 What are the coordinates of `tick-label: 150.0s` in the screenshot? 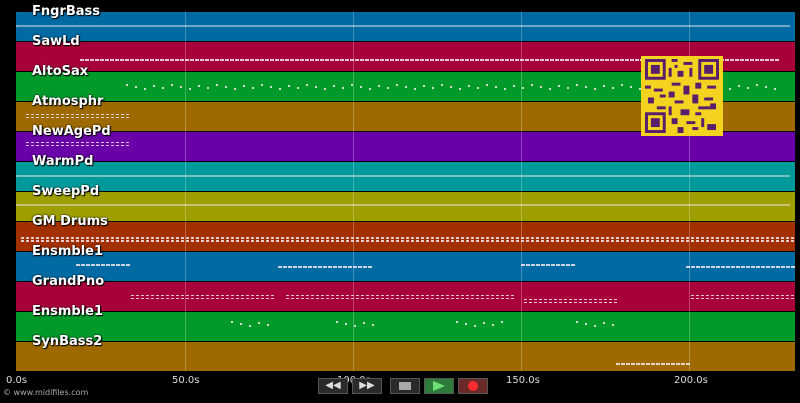 It's located at (523, 380).